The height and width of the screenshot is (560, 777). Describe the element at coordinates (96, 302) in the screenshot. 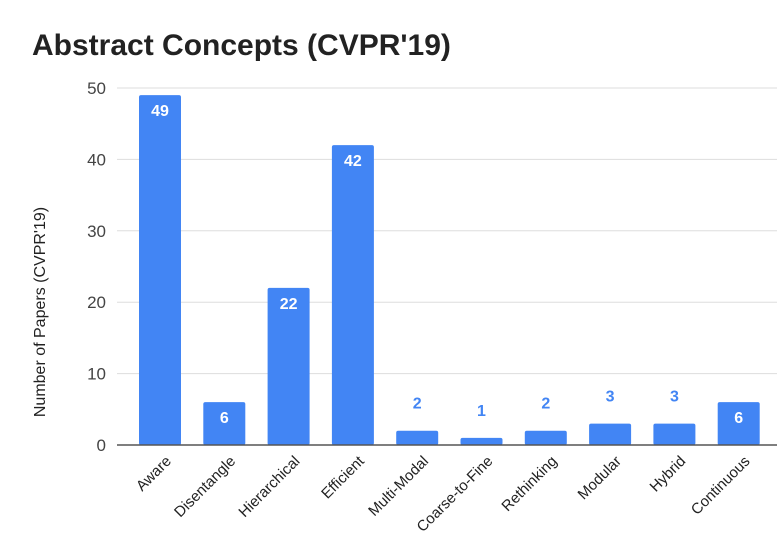

I see `y-tick-label: 20` at that location.